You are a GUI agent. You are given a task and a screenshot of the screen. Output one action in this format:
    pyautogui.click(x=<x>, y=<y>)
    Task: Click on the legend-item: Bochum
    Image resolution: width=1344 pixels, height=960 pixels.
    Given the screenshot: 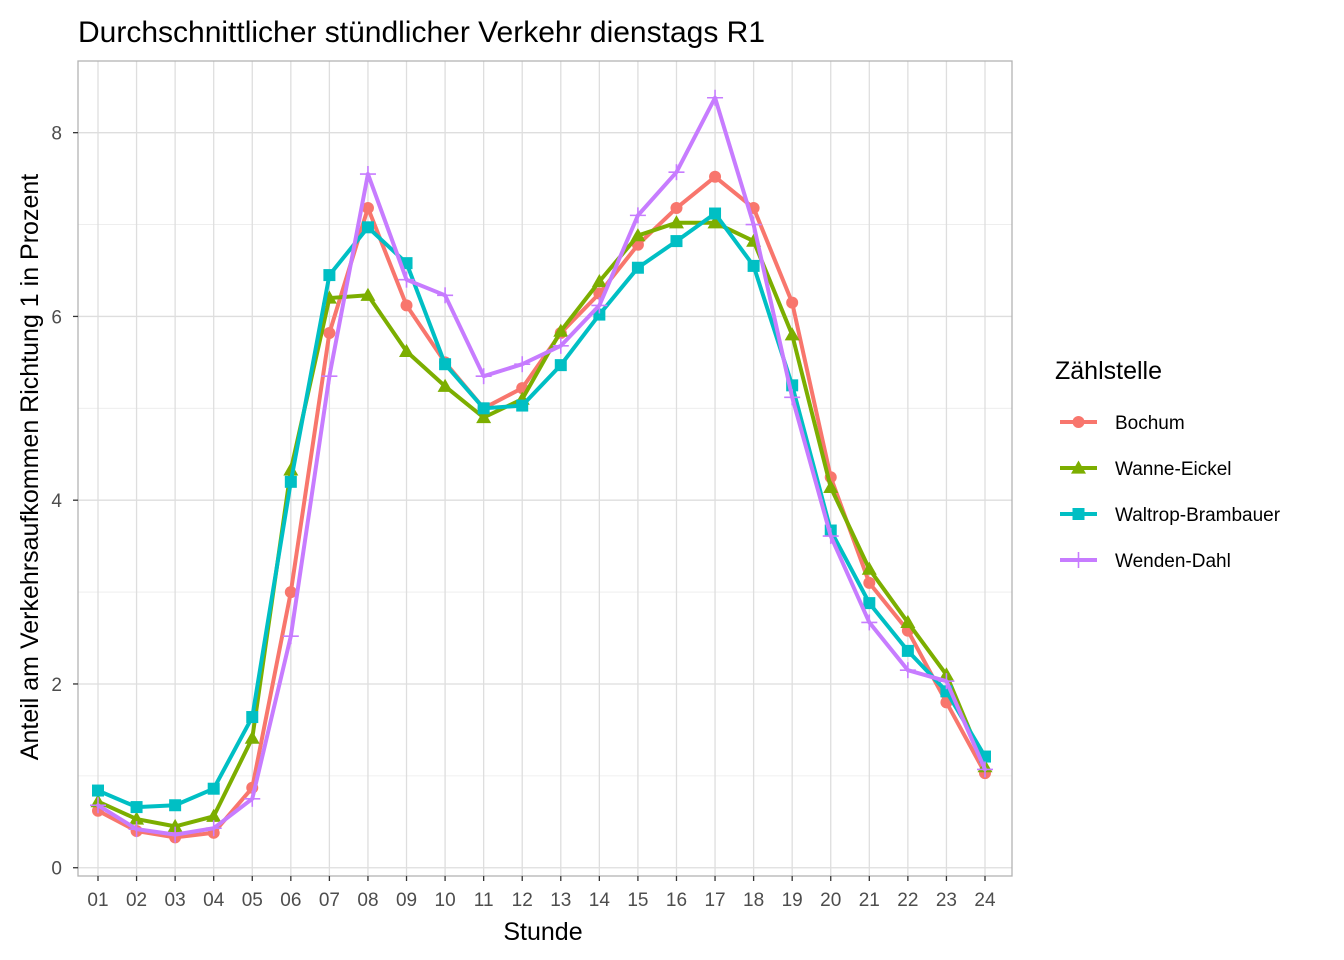 What is the action you would take?
    pyautogui.click(x=1122, y=423)
    